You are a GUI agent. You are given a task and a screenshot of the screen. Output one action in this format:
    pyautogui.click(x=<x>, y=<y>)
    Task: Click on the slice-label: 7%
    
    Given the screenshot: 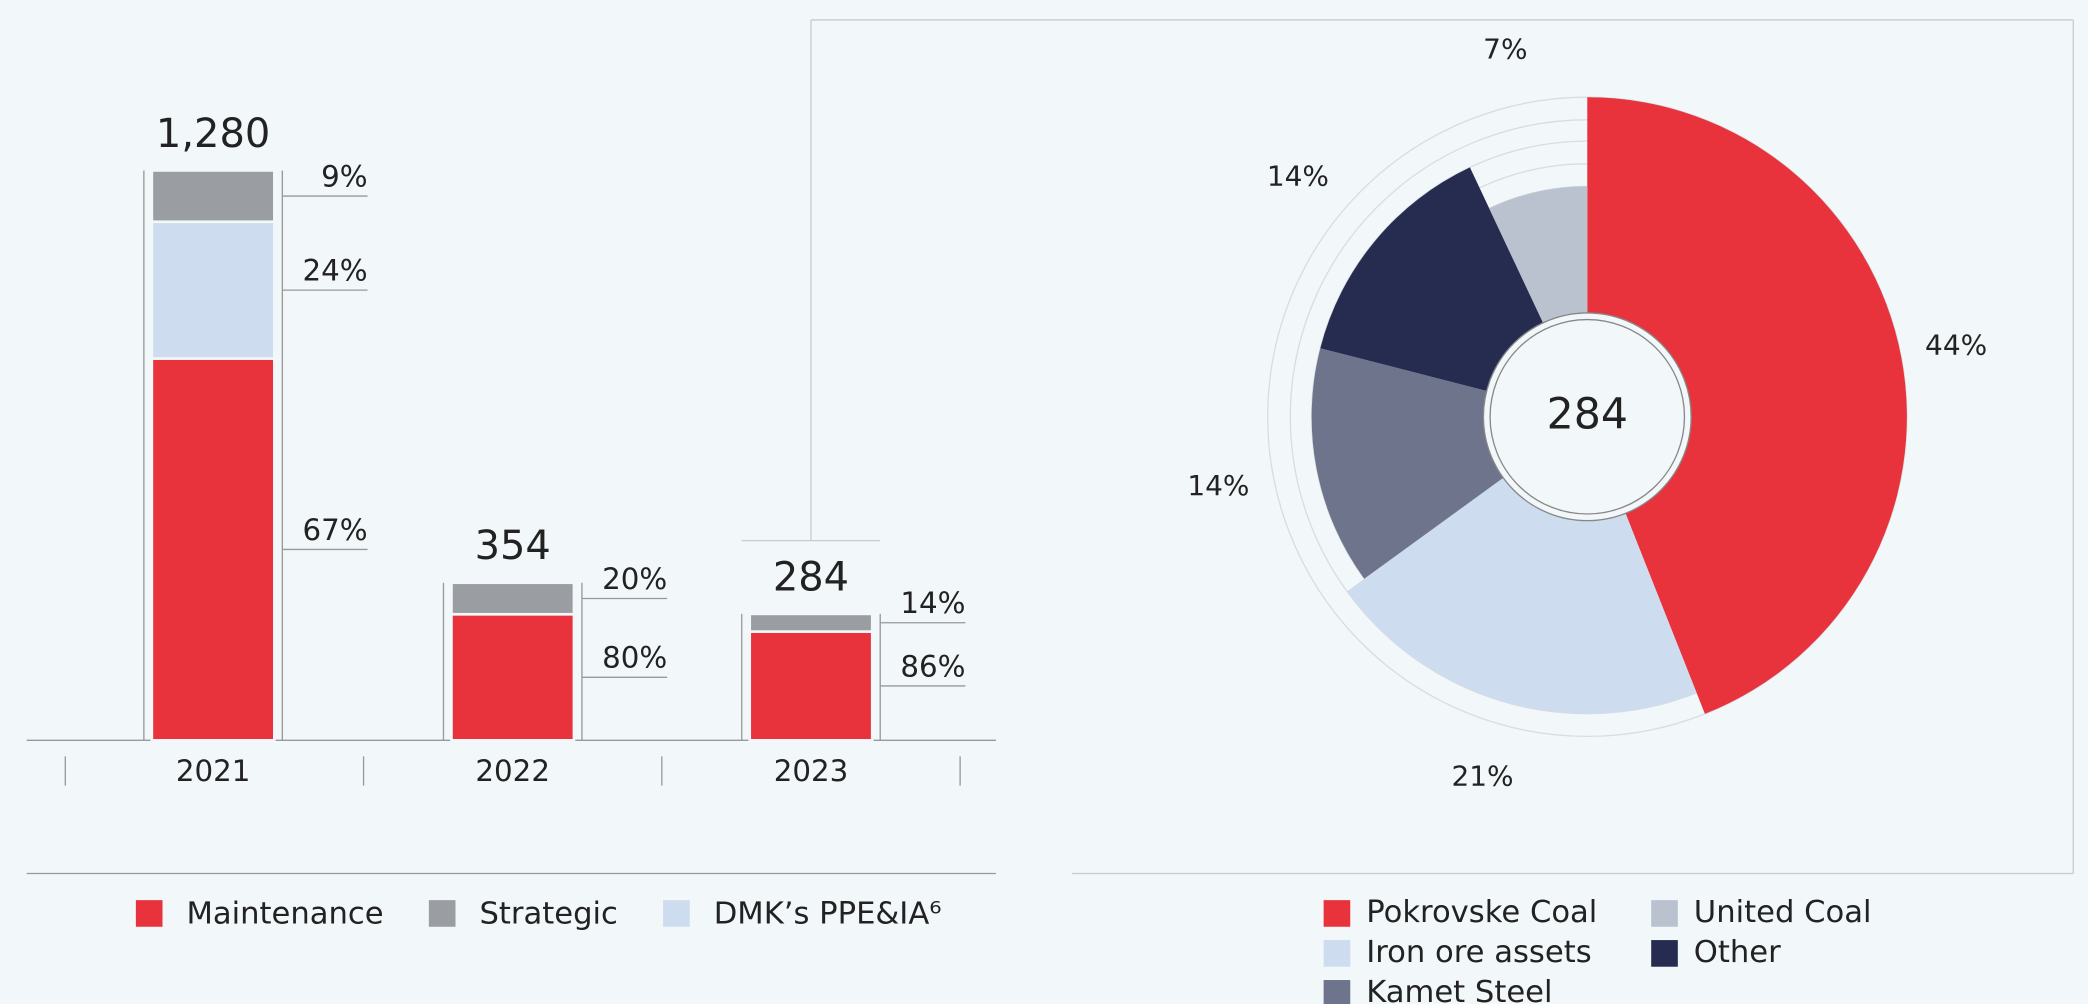 What is the action you would take?
    pyautogui.click(x=1505, y=48)
    